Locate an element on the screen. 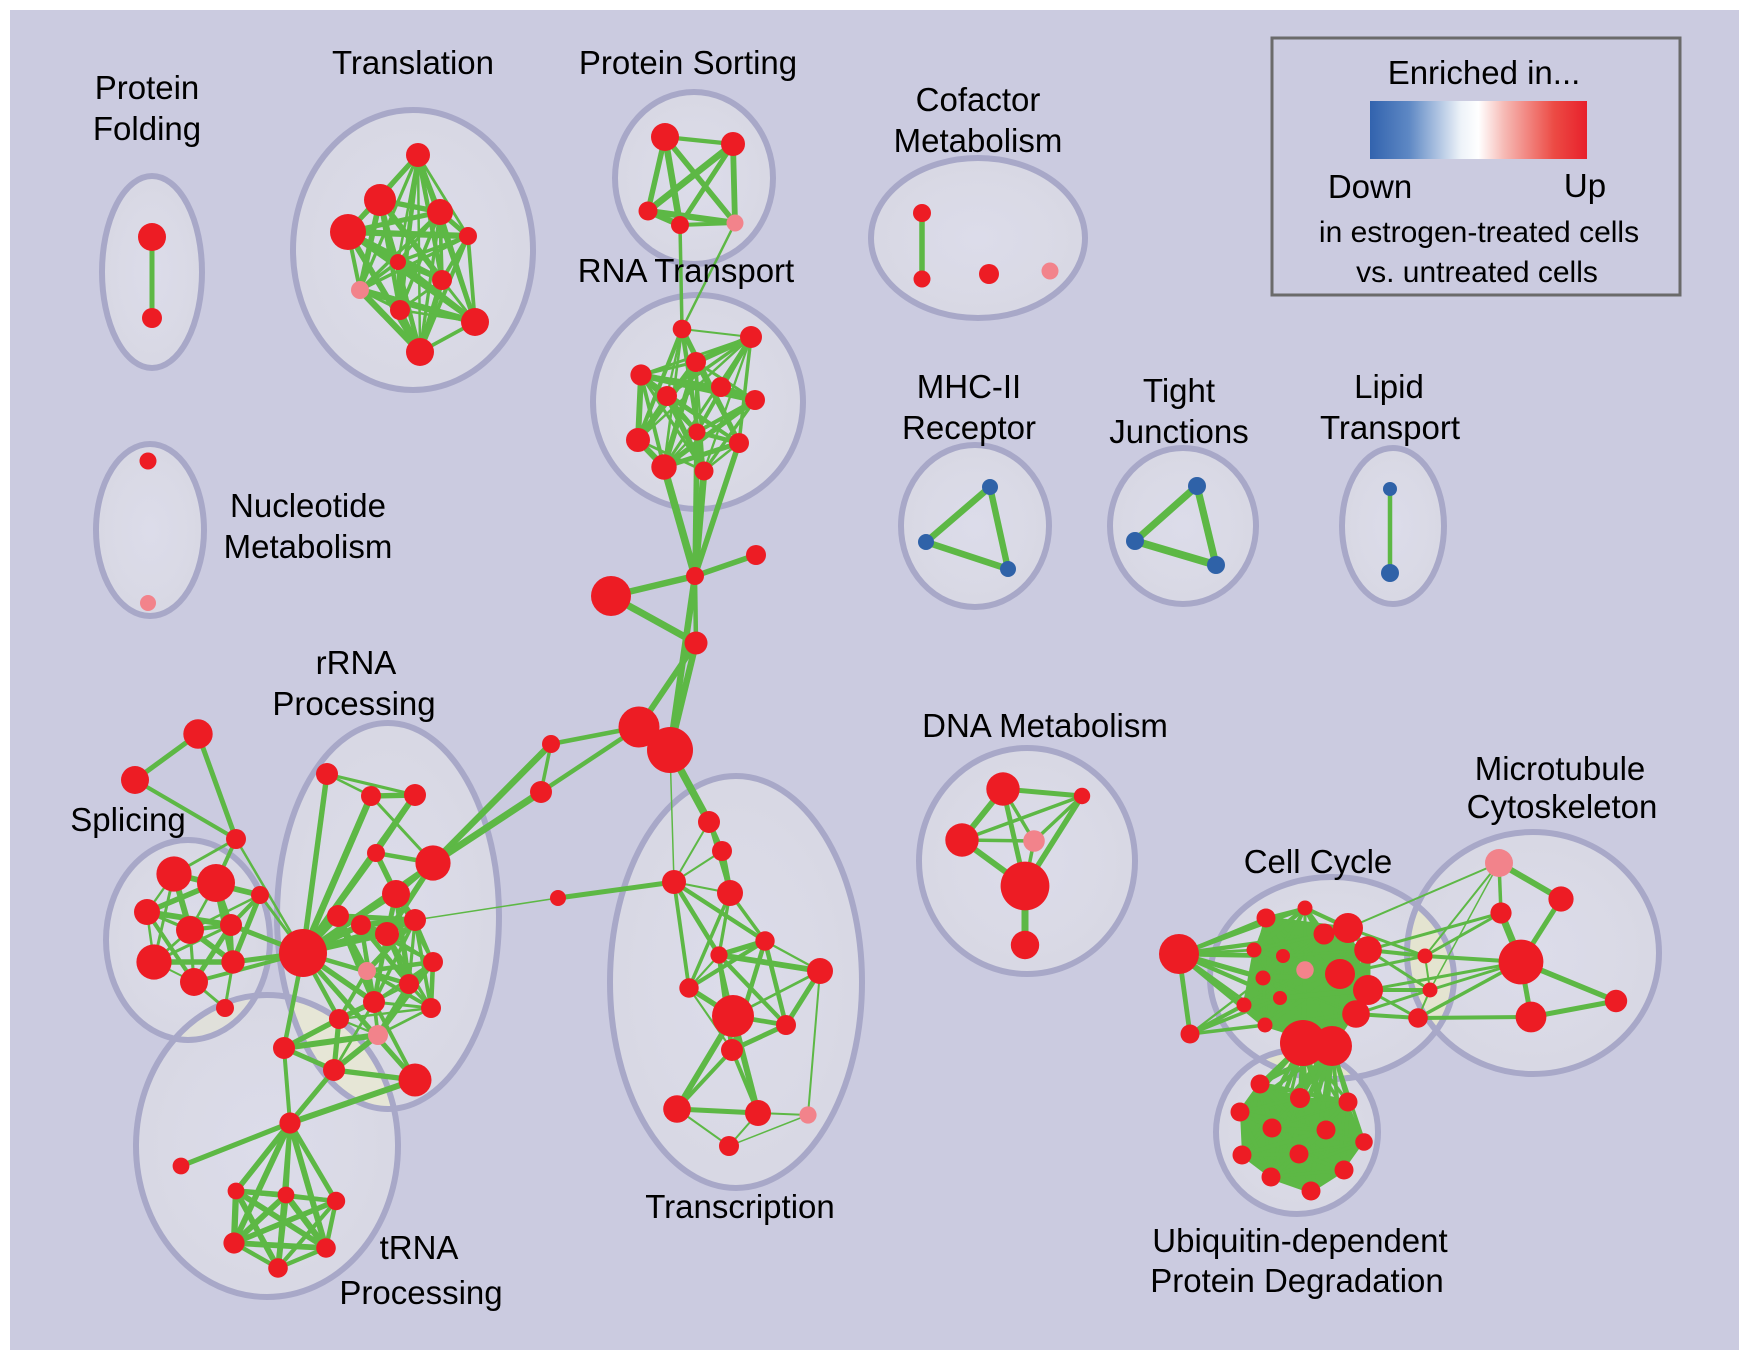 The width and height of the screenshot is (1750, 1360). svg-text: MHC-II is located at coordinates (969, 386).